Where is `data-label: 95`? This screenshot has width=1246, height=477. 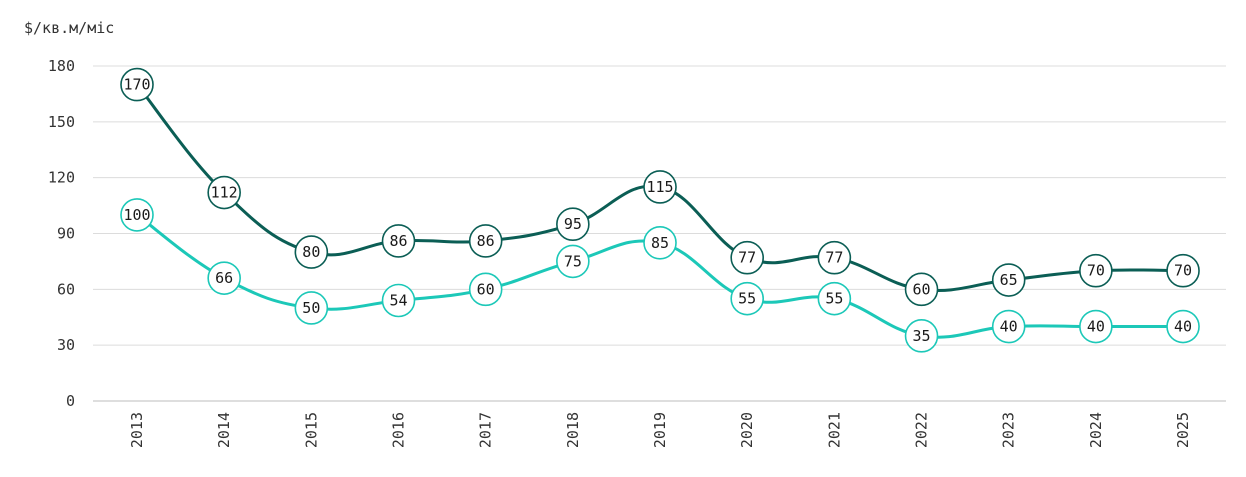 data-label: 95 is located at coordinates (573, 224).